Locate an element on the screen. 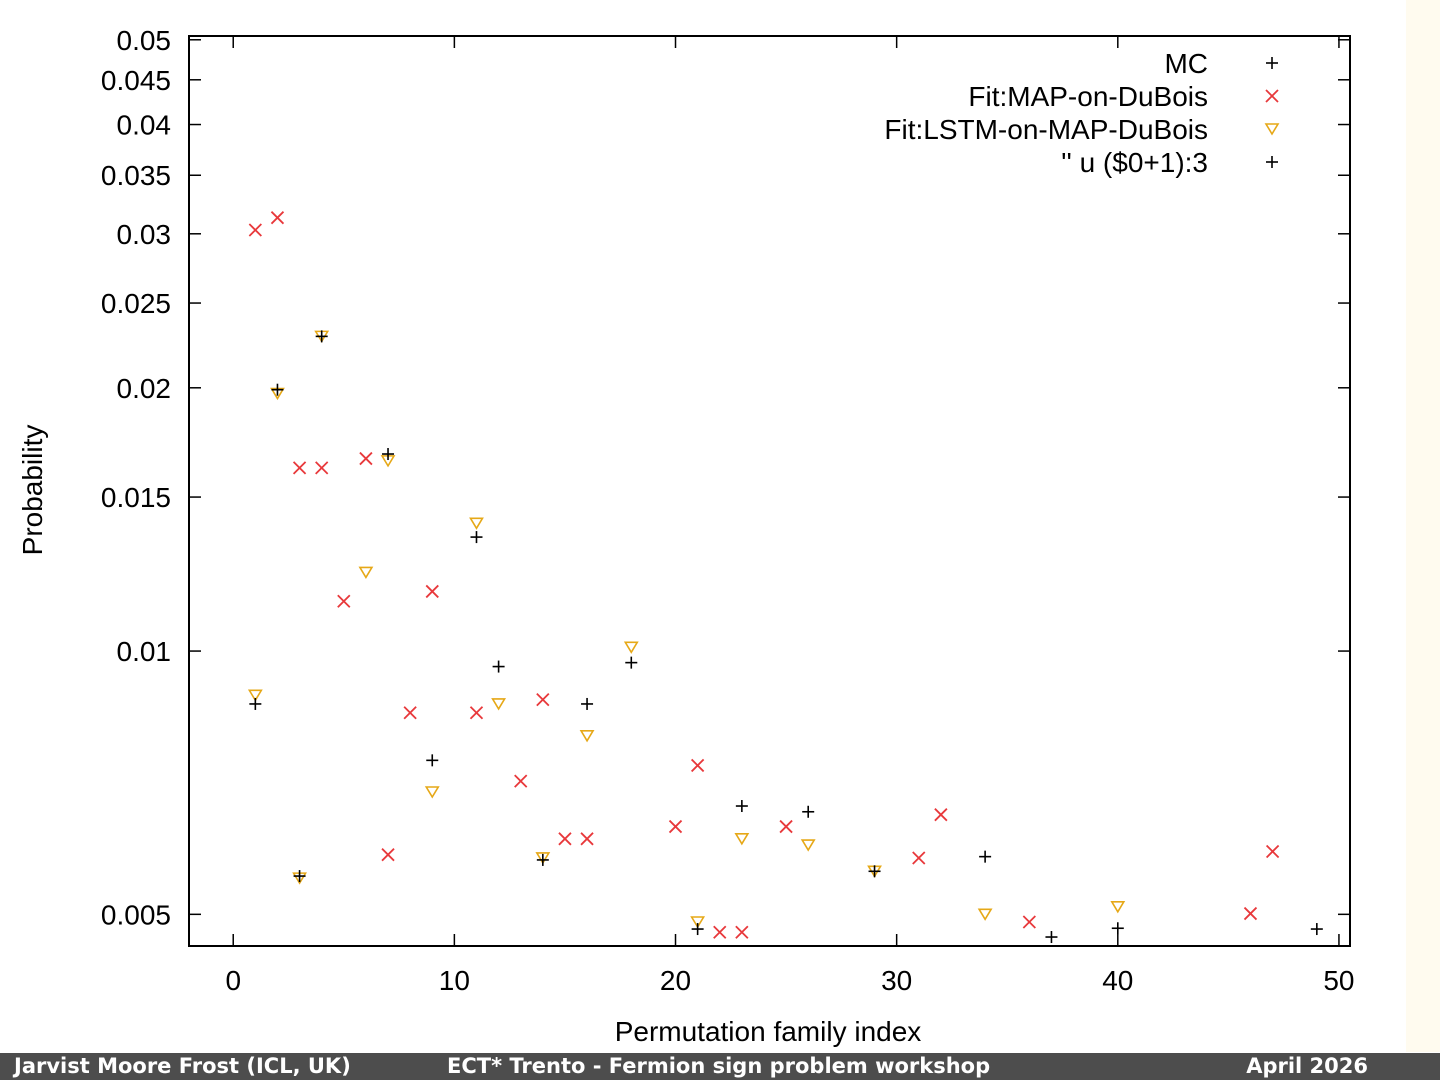 This screenshot has width=1440, height=1080. y-tick-label: 0.005 is located at coordinates (136, 914).